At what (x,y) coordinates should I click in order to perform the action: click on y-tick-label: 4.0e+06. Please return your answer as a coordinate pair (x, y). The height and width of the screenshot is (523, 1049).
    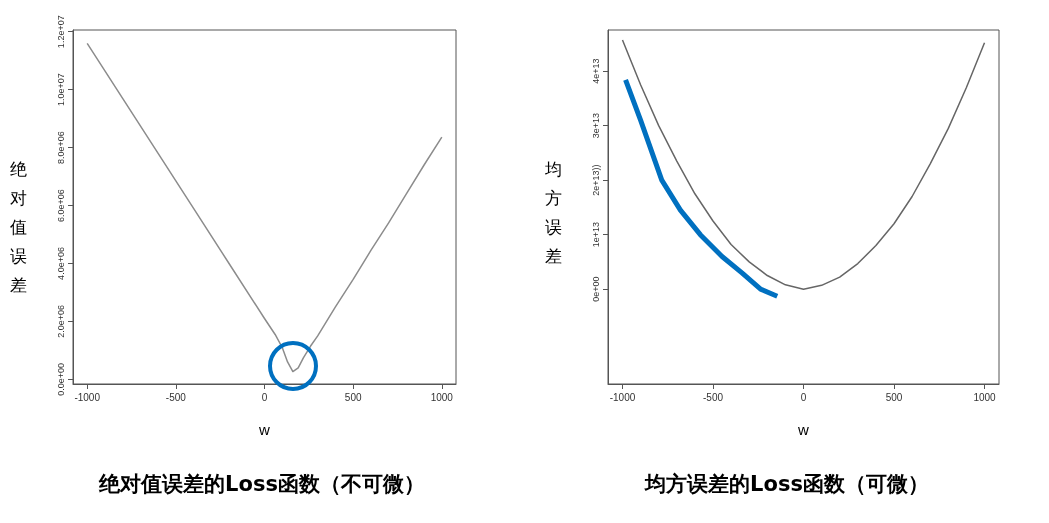
    Looking at the image, I should click on (60, 263).